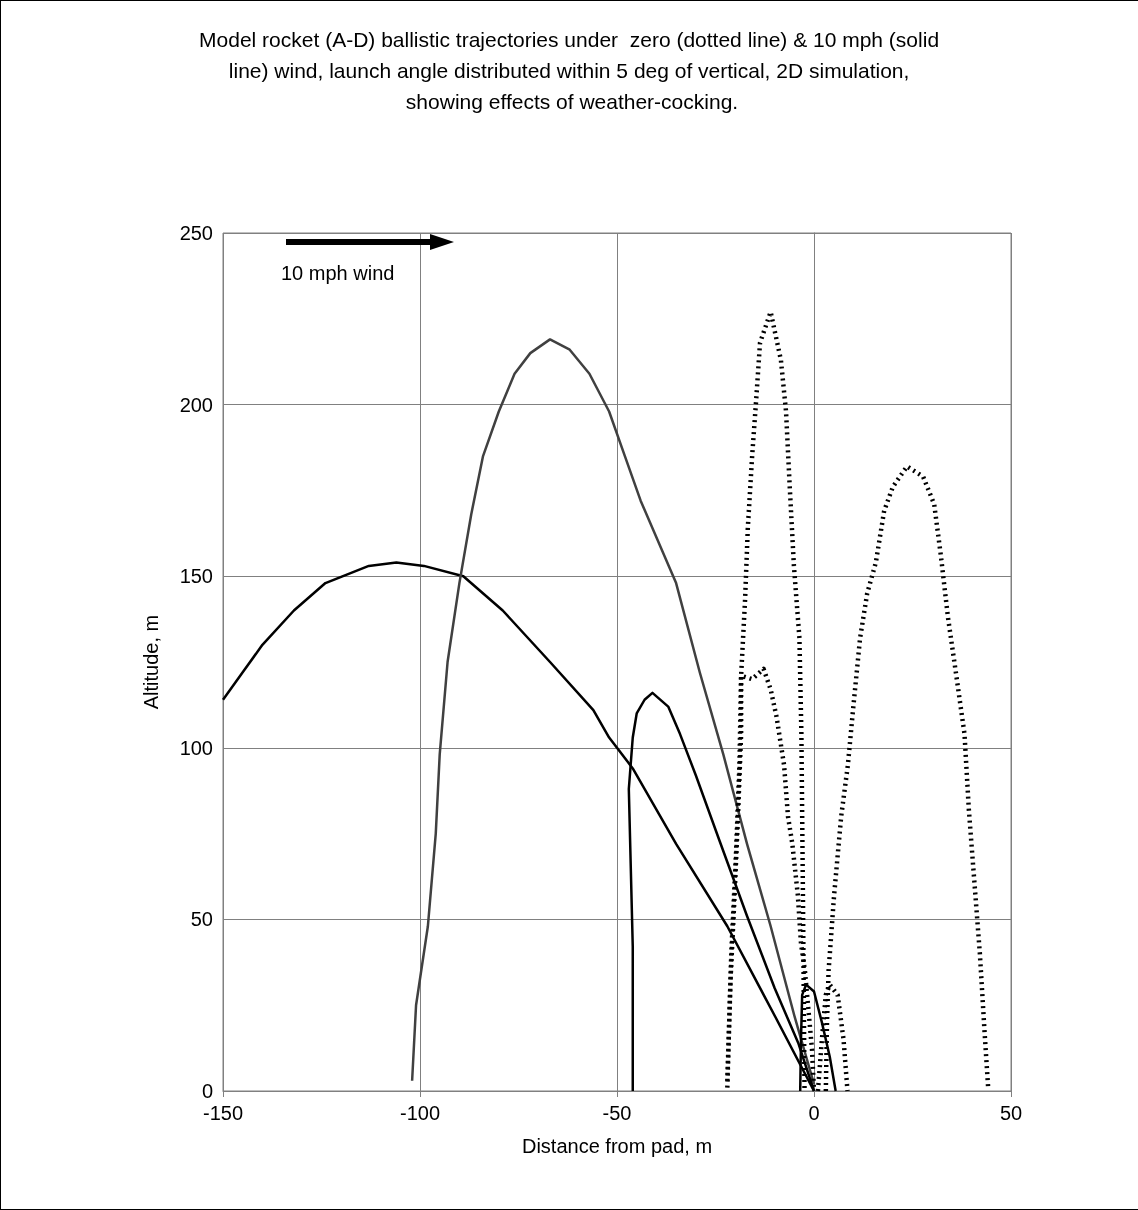  What do you see at coordinates (207, 1091) in the screenshot?
I see `y-tick-label: 0` at bounding box center [207, 1091].